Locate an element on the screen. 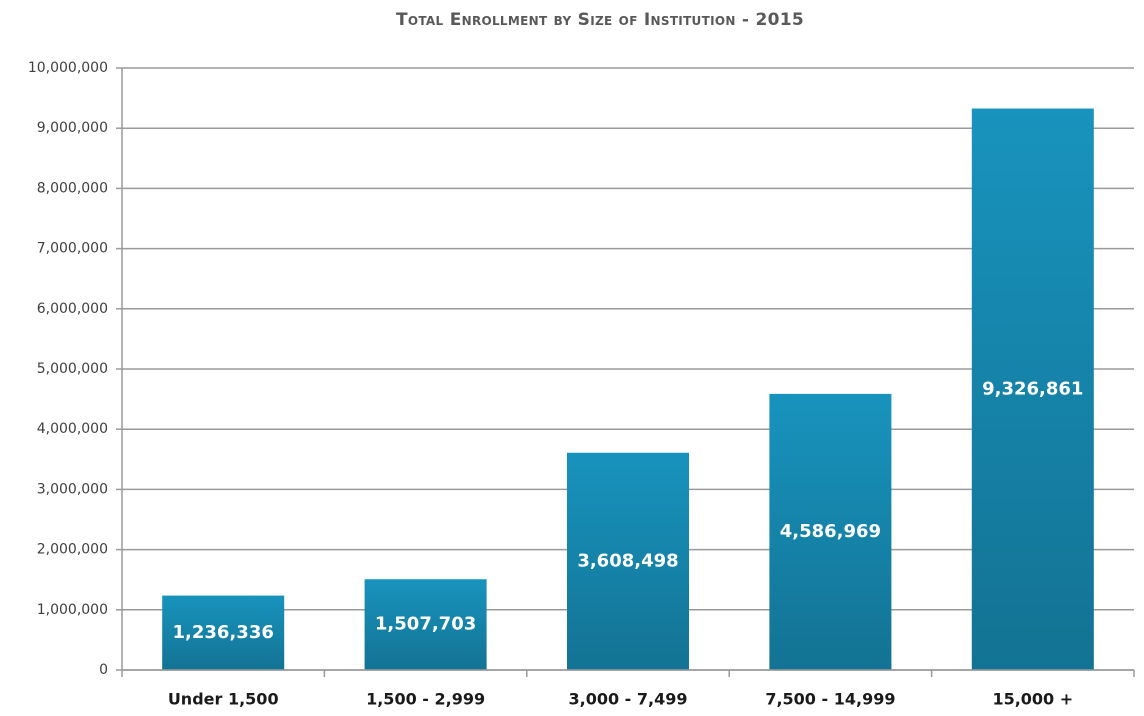 This screenshot has width=1144, height=716. y-tick-label: 3,000,000 is located at coordinates (72, 489).